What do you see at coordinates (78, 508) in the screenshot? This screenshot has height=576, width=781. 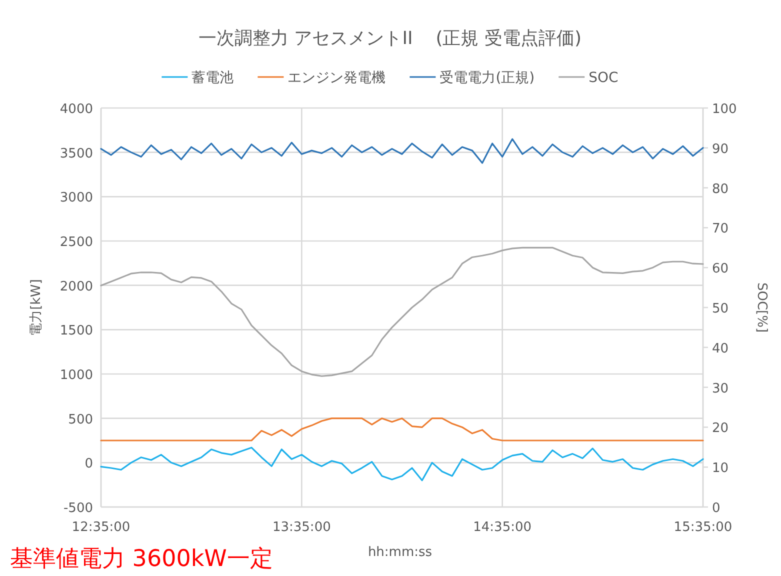 I see `y-tick-label: -500` at bounding box center [78, 508].